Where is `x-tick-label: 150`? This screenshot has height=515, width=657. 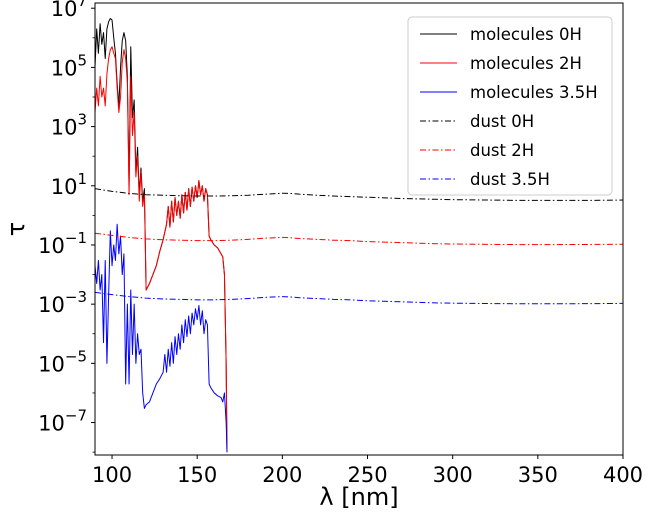 x-tick-label: 150 is located at coordinates (197, 475).